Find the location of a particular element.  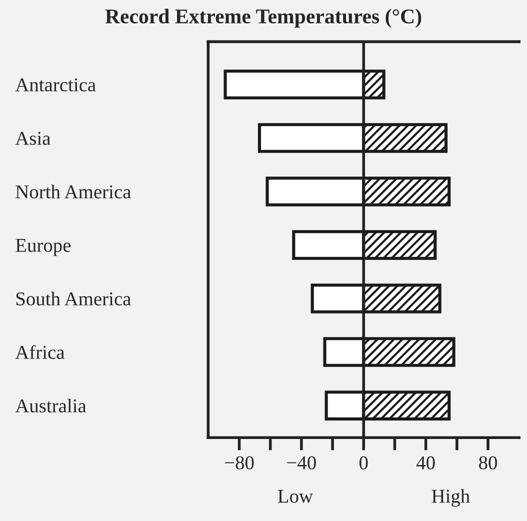

y-tick-label: Australia is located at coordinates (50, 405).